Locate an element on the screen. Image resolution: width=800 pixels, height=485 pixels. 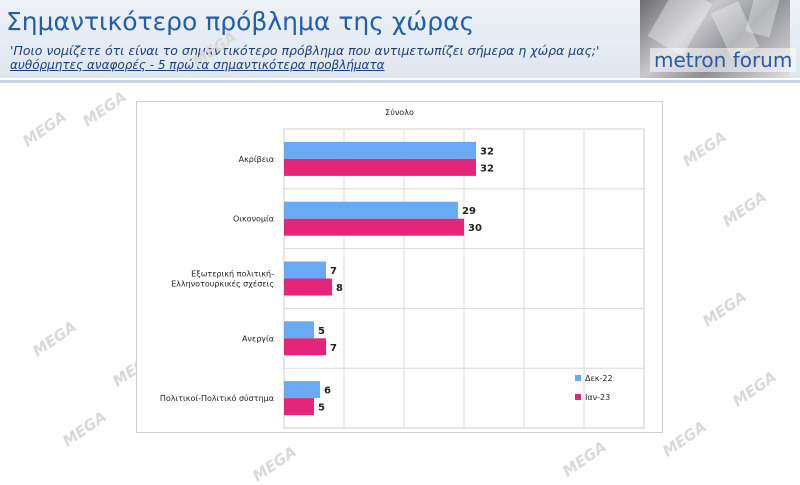
legend-label: Ιαν-23 is located at coordinates (597, 397).